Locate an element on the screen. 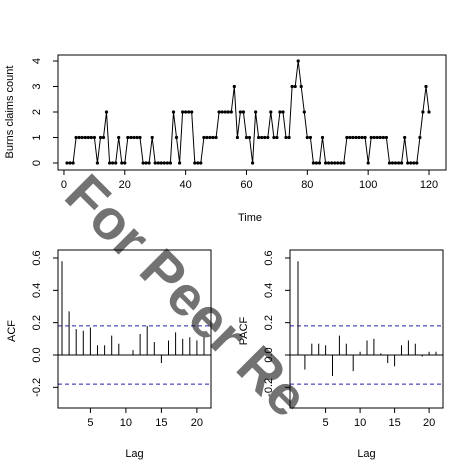 This screenshot has width=474, height=474. ts-y-tick-label: 2 is located at coordinates (37, 112).